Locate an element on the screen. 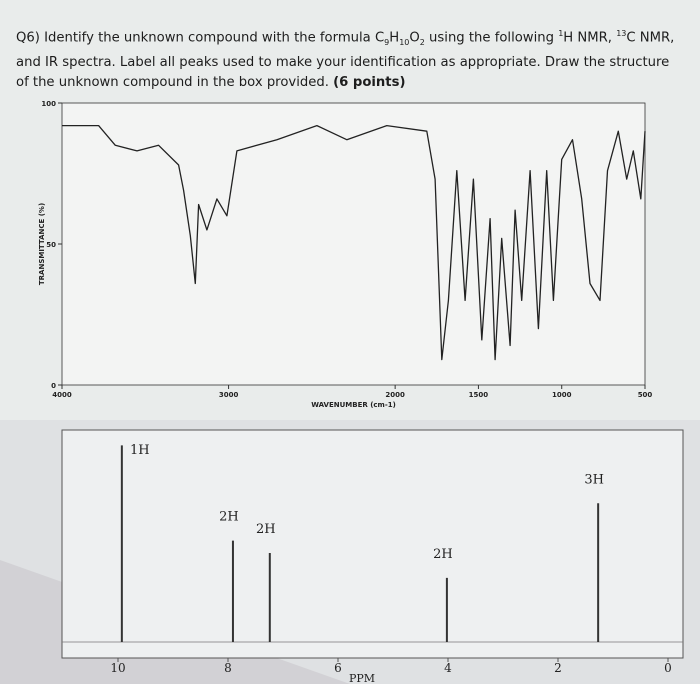 The width and height of the screenshot is (700, 684). x-axis-title: WAVENUMBER (cm-1) is located at coordinates (353, 405).